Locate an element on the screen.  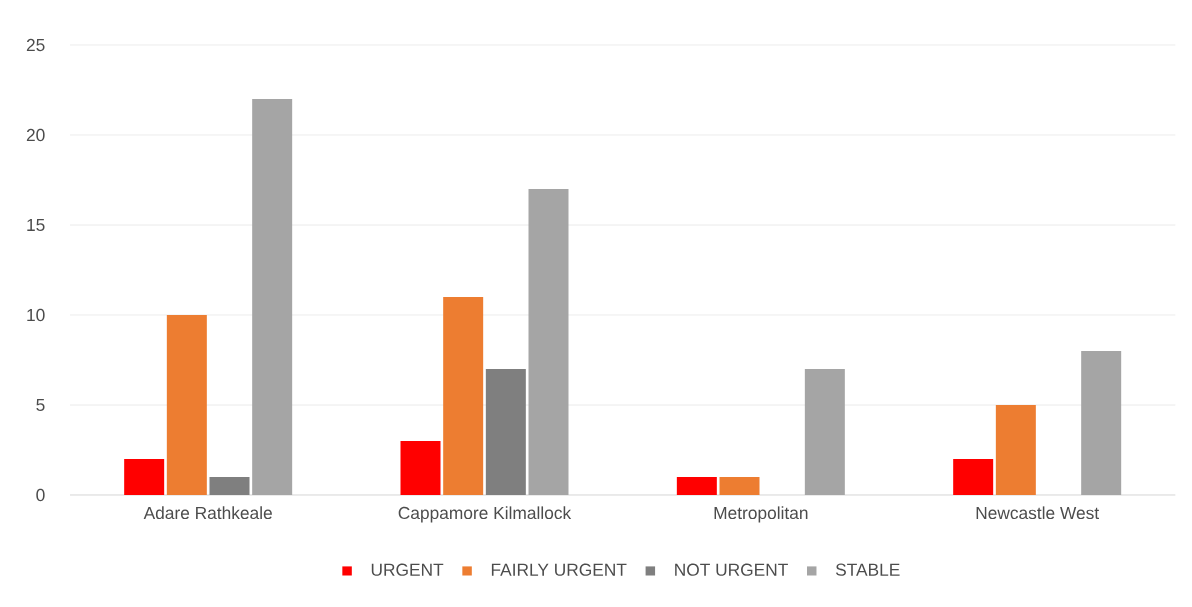
y-tick-label: 20 is located at coordinates (35, 135).